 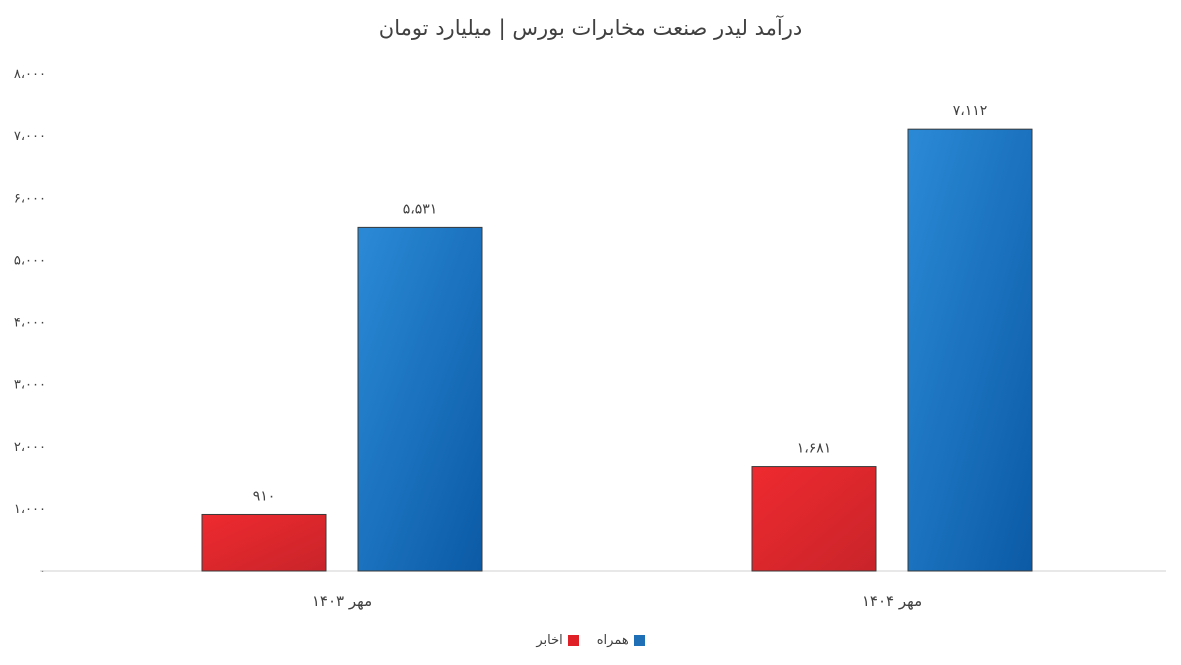 I want to click on y-tick-label: ۷،۰۰۰, so click(x=30, y=136).